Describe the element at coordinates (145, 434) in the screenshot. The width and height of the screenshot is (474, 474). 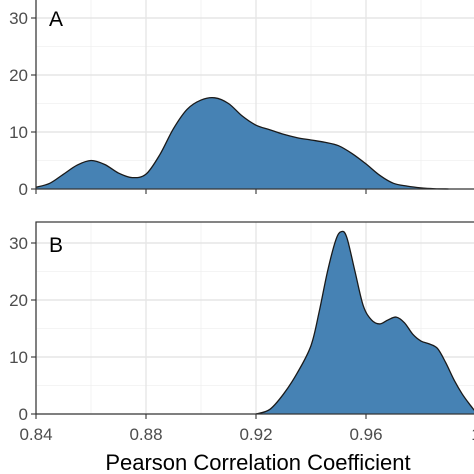
I see `x-tick-label: 0.88` at that location.